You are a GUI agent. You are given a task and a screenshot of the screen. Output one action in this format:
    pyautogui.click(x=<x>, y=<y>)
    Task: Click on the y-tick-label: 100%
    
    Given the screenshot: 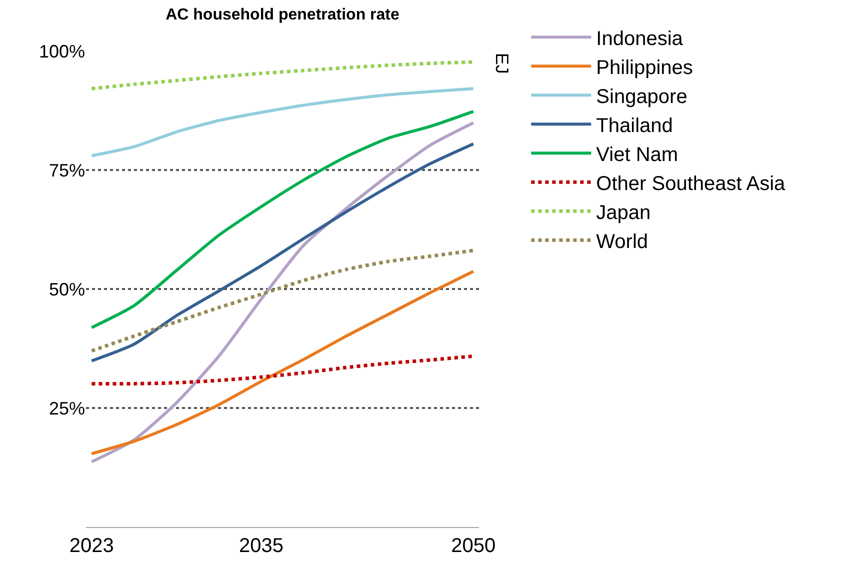 What is the action you would take?
    pyautogui.click(x=61, y=51)
    